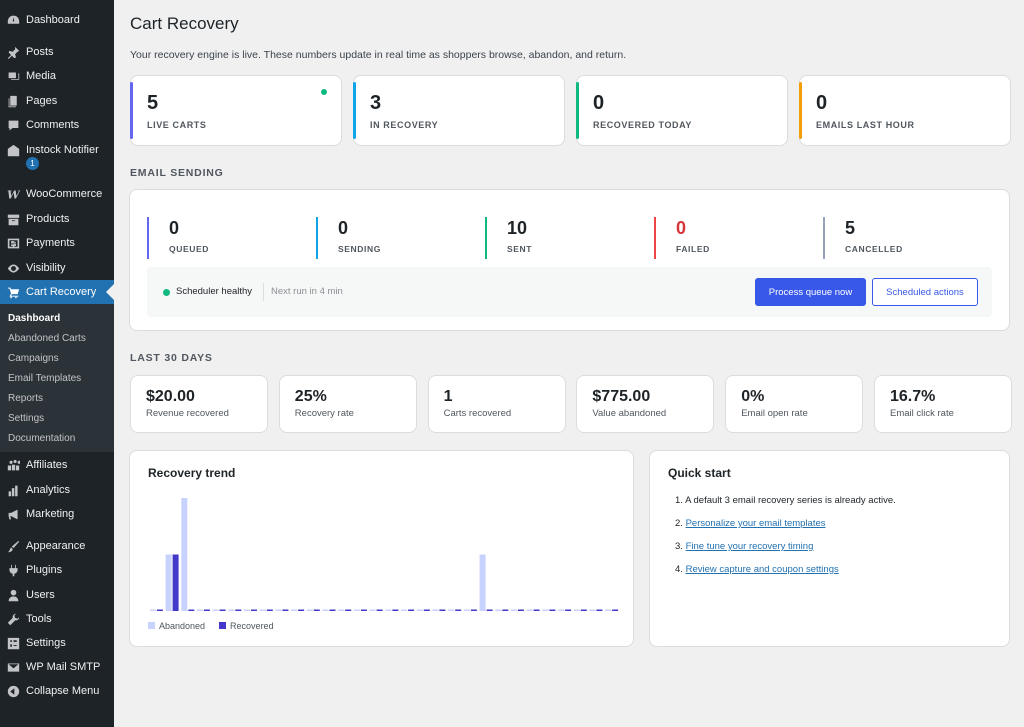 The width and height of the screenshot is (1024, 727). What do you see at coordinates (57, 243) in the screenshot?
I see `sidebar-item-payments: Payments` at bounding box center [57, 243].